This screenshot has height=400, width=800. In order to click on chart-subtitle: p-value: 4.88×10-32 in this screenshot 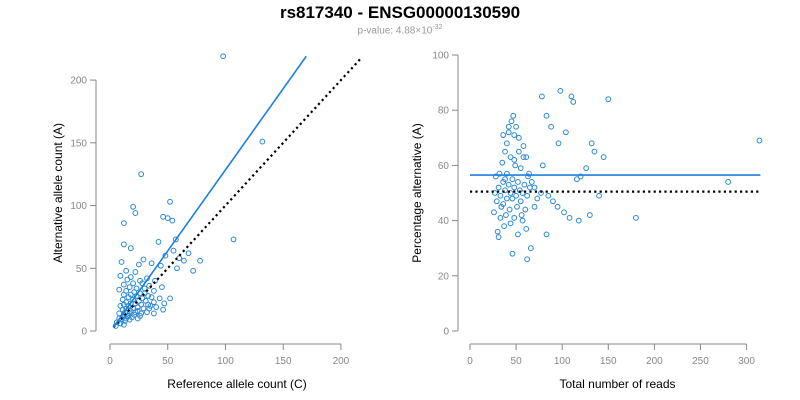, I will do `click(400, 30)`.